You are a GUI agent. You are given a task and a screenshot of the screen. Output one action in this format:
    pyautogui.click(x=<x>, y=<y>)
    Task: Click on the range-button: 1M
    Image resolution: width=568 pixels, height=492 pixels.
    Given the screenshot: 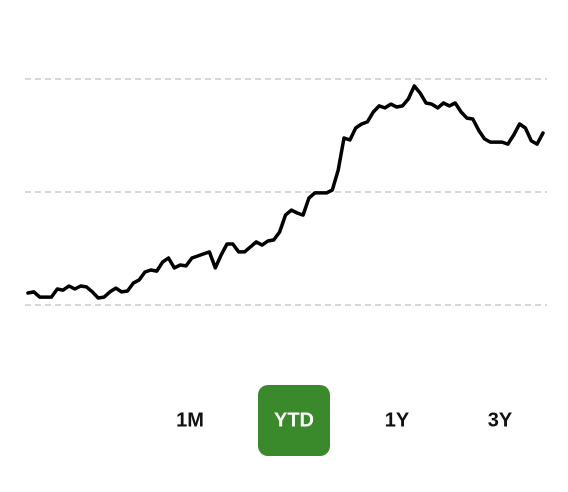 What is the action you would take?
    pyautogui.click(x=190, y=420)
    